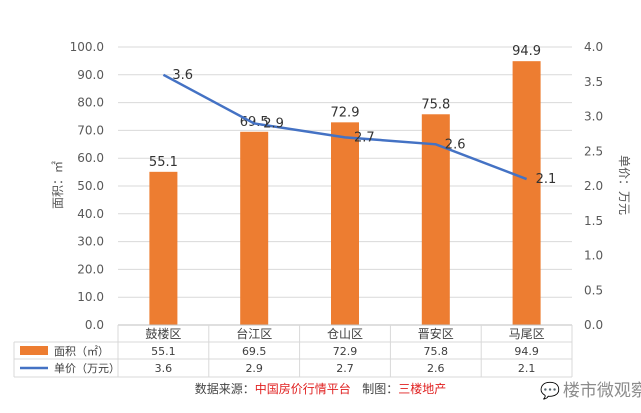  I want to click on table-cell: 2.1, so click(527, 368).